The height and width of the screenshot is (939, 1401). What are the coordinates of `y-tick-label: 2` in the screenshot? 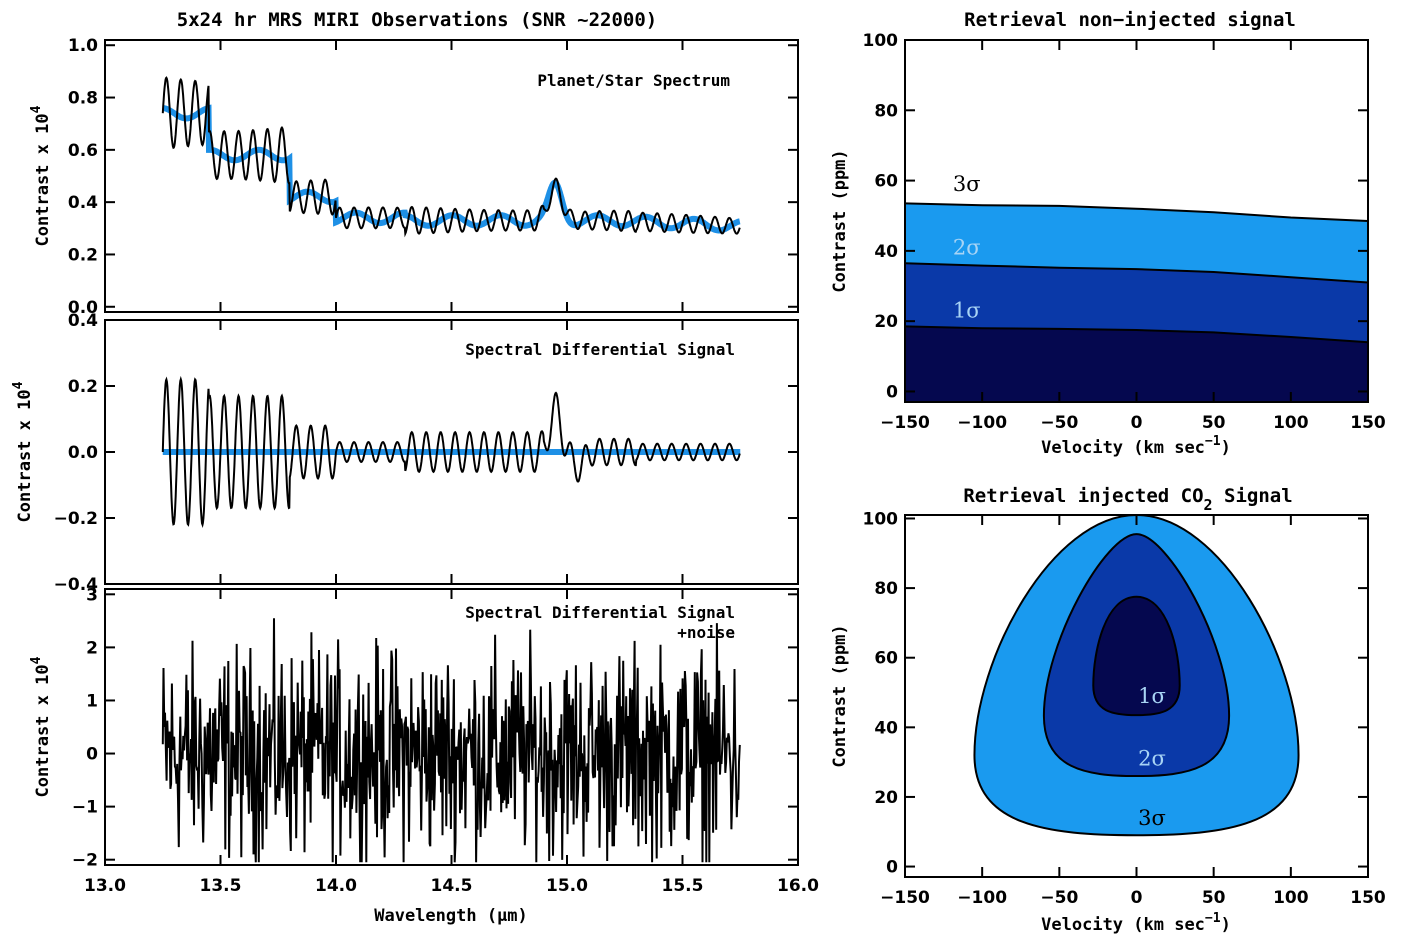 It's located at (92, 648).